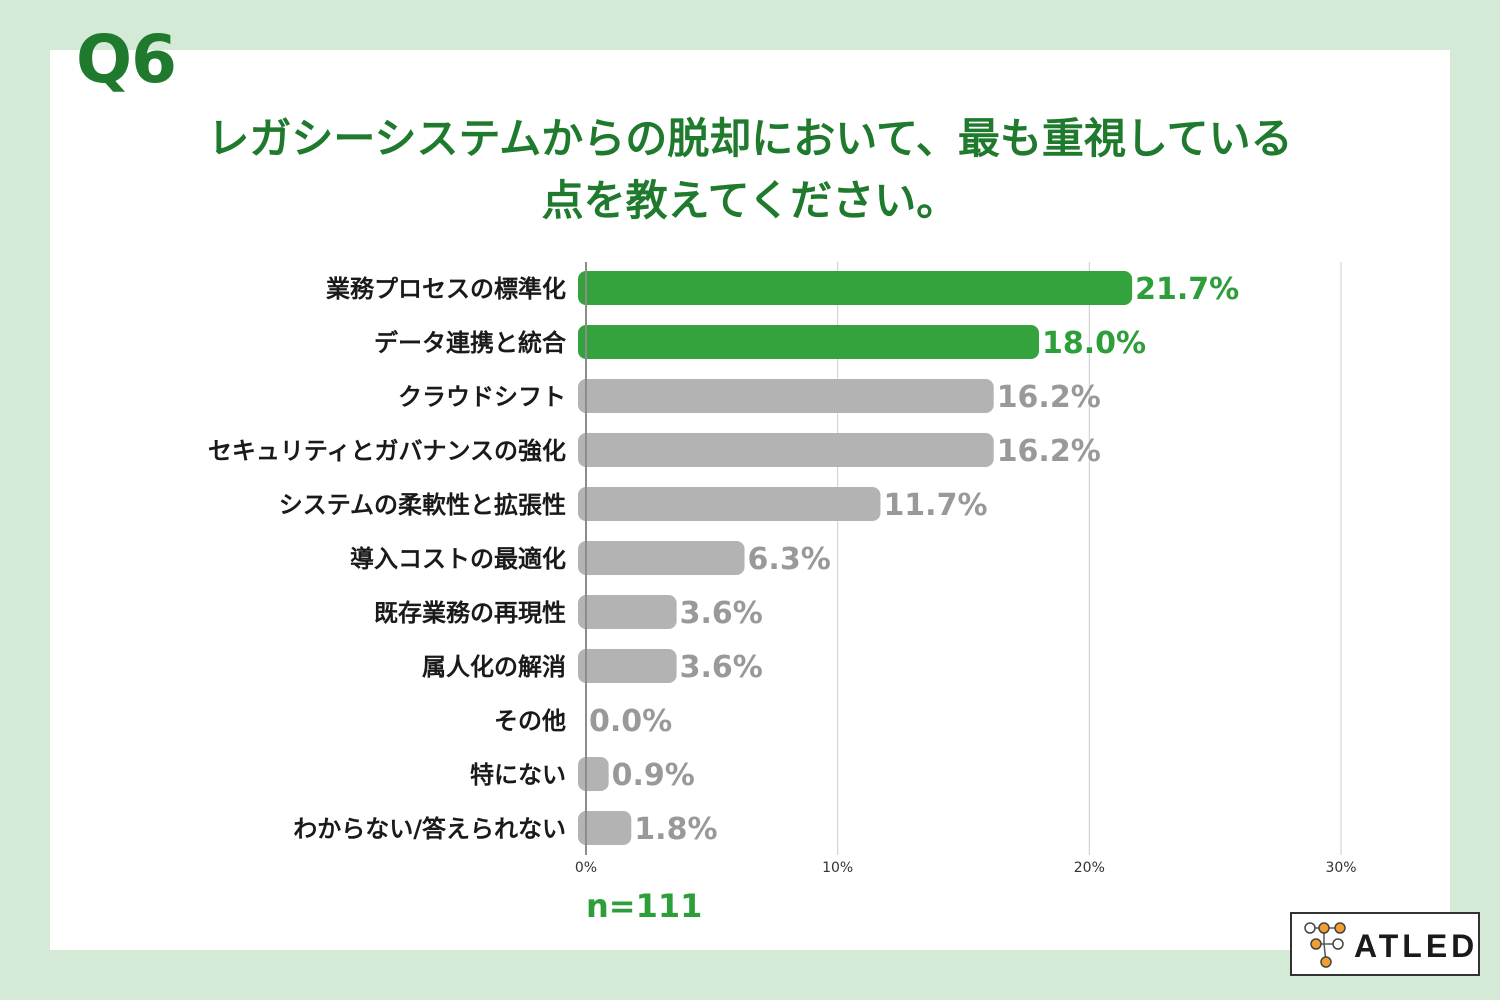  What do you see at coordinates (1089, 868) in the screenshot?
I see `x-tick-label: 20%` at bounding box center [1089, 868].